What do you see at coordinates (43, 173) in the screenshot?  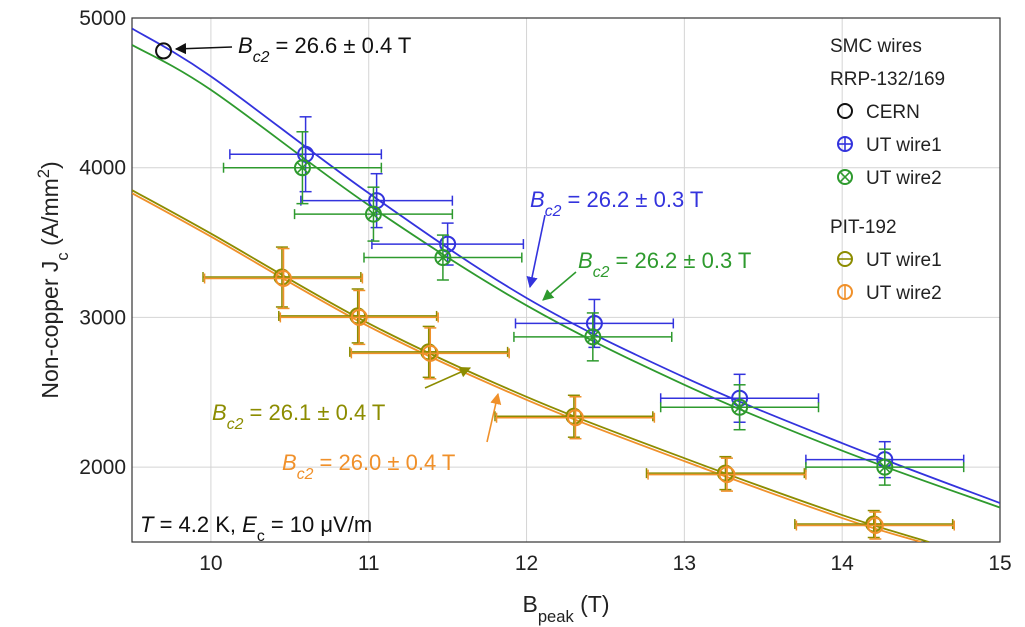 I see `y-axis-label-part: 2` at bounding box center [43, 173].